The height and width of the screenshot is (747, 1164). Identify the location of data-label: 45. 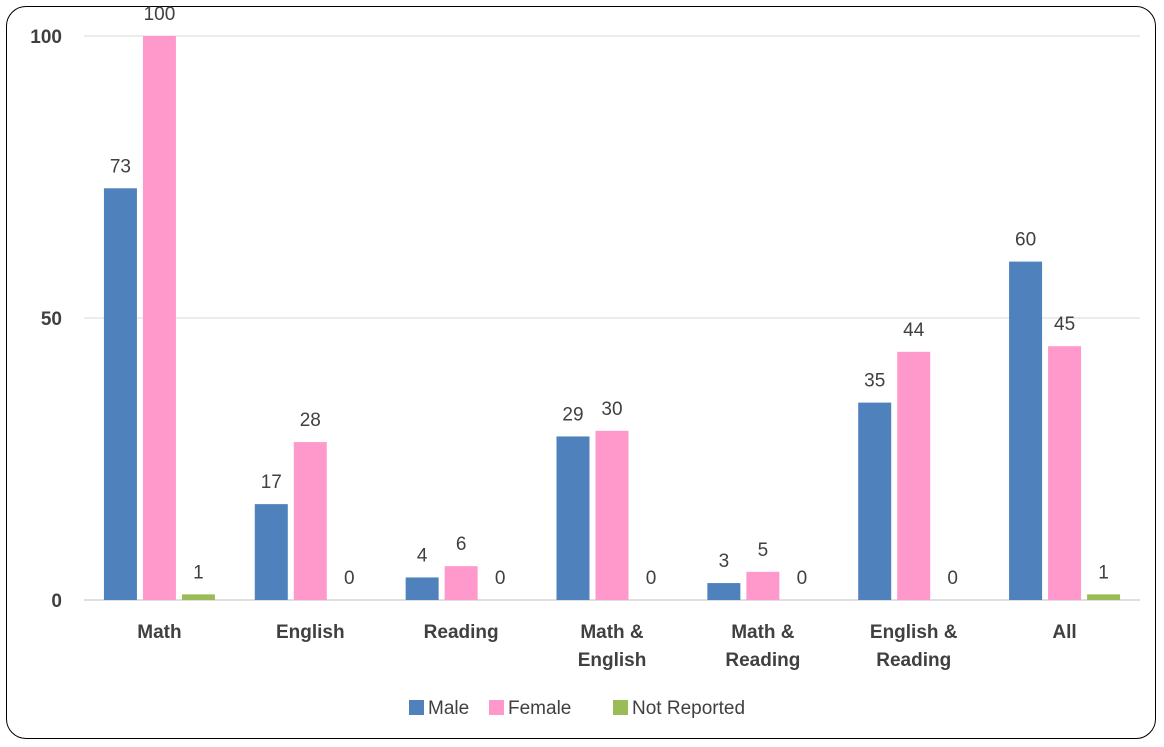
(1064, 324).